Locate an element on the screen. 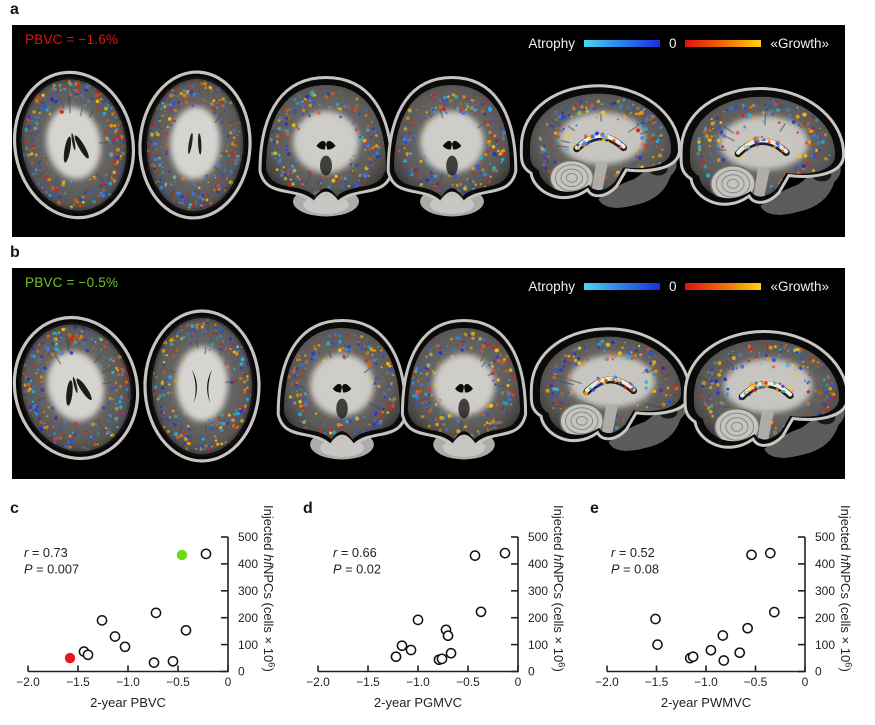  panel-c-letter: c is located at coordinates (14, 508).